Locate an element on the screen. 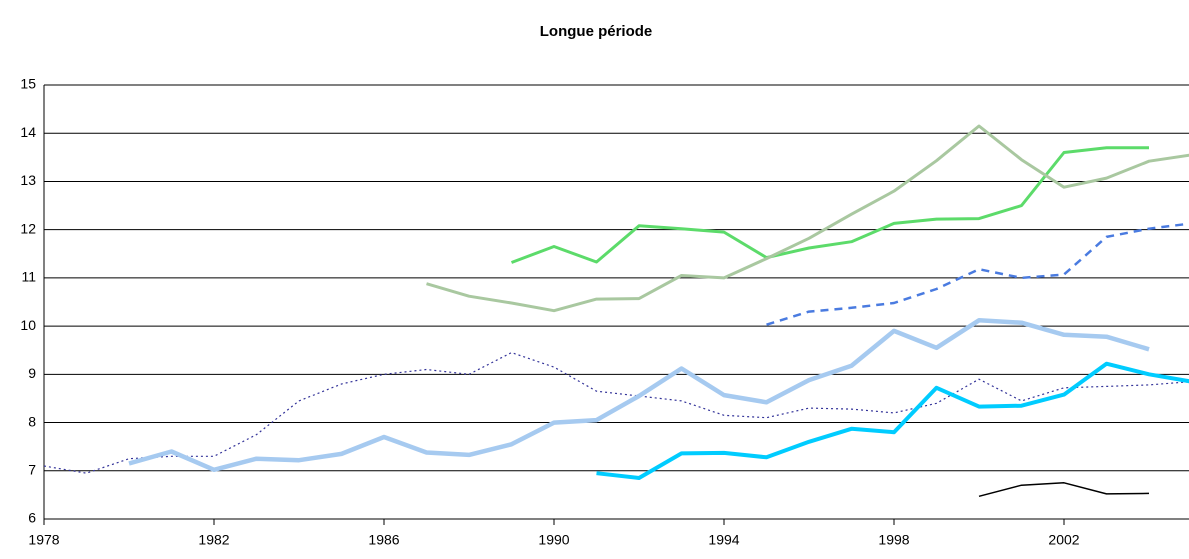  y-tick-label: 9 is located at coordinates (32, 373).